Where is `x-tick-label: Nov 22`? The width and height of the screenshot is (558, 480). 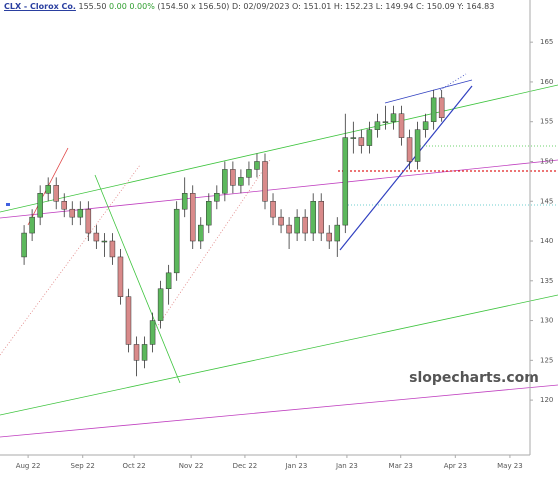
x-tick-label: Nov 22 is located at coordinates (191, 466).